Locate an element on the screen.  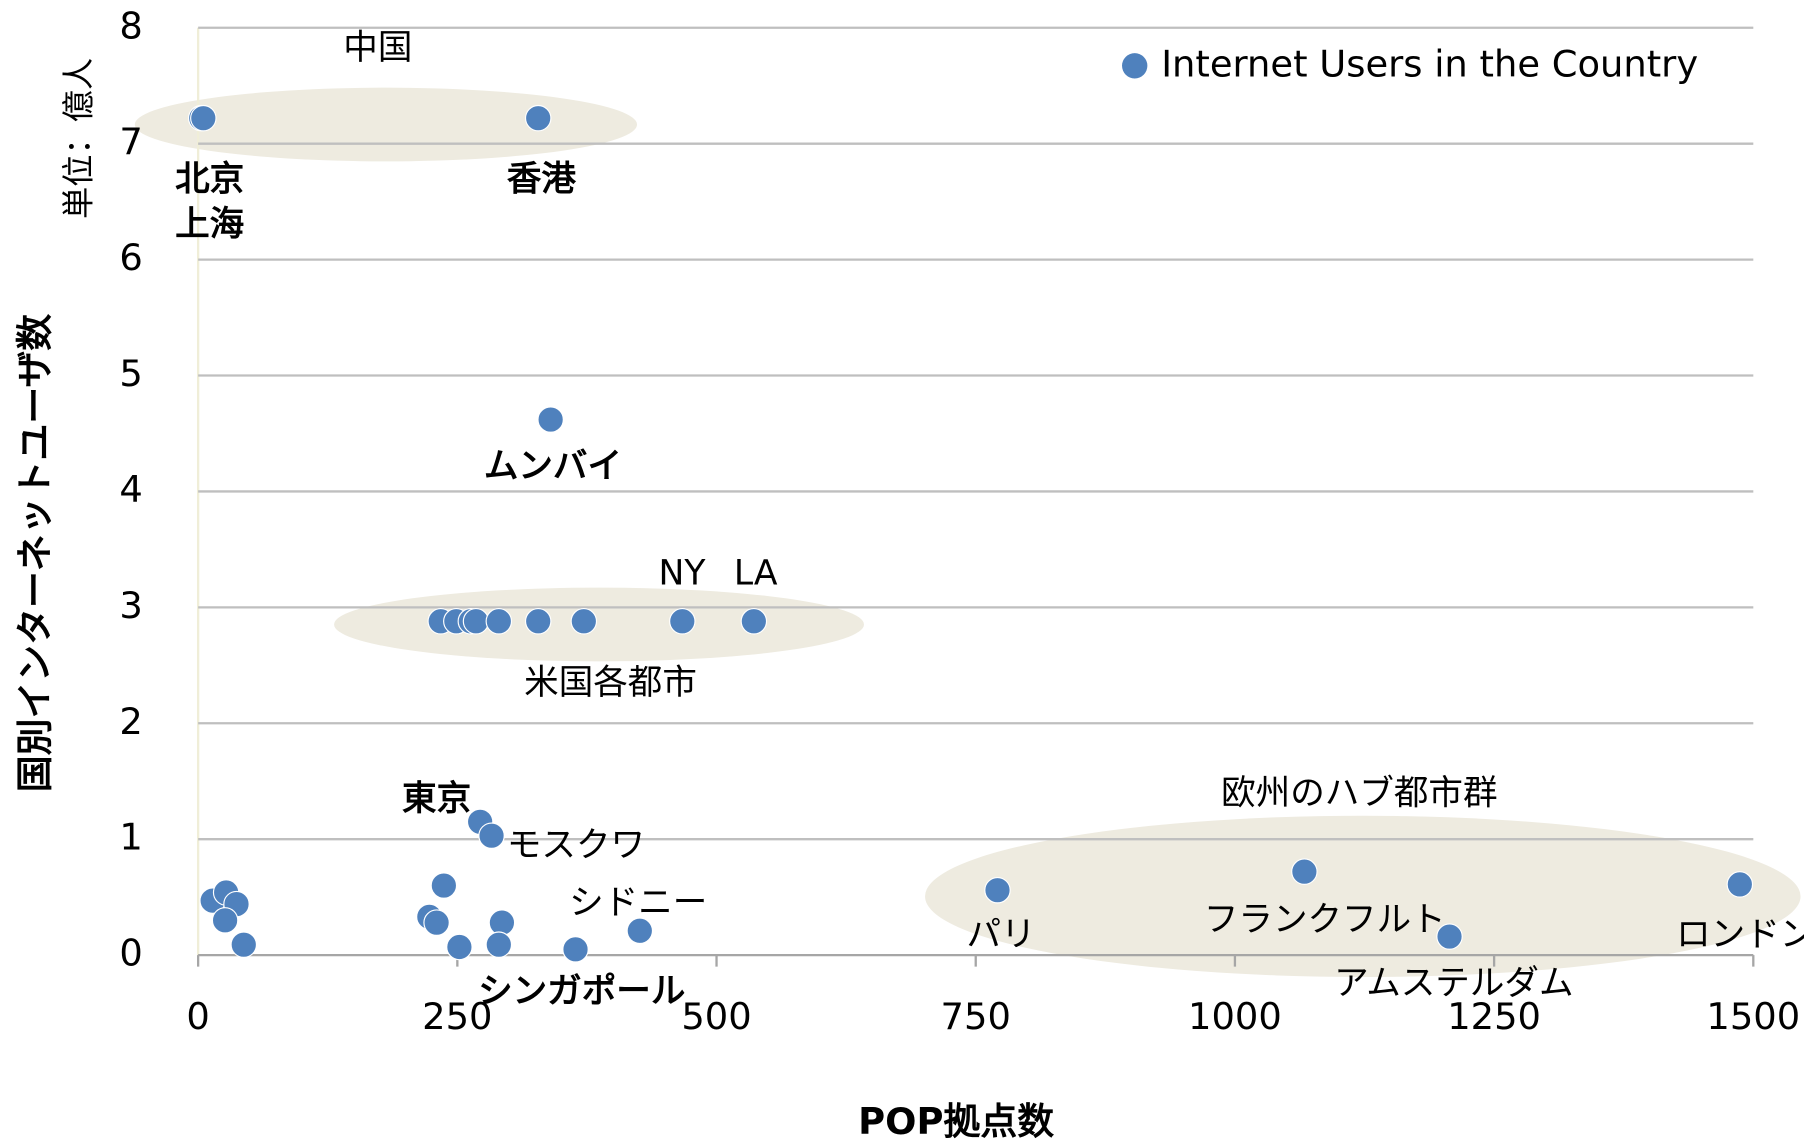
y-tick-label: 0 is located at coordinates (130, 953).